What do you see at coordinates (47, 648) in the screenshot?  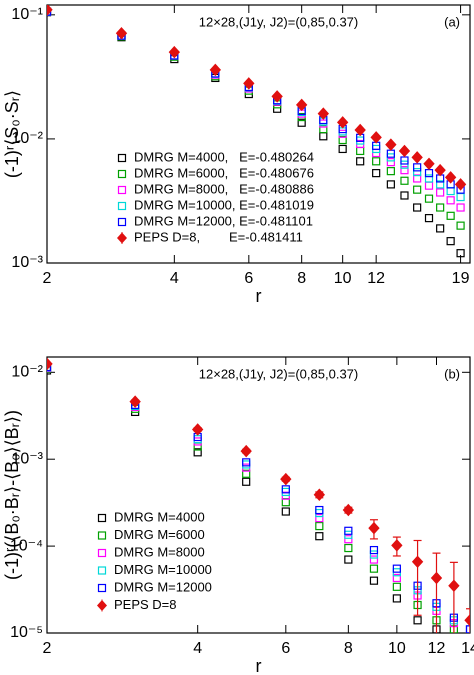 I see `x-tick-label: 2` at bounding box center [47, 648].